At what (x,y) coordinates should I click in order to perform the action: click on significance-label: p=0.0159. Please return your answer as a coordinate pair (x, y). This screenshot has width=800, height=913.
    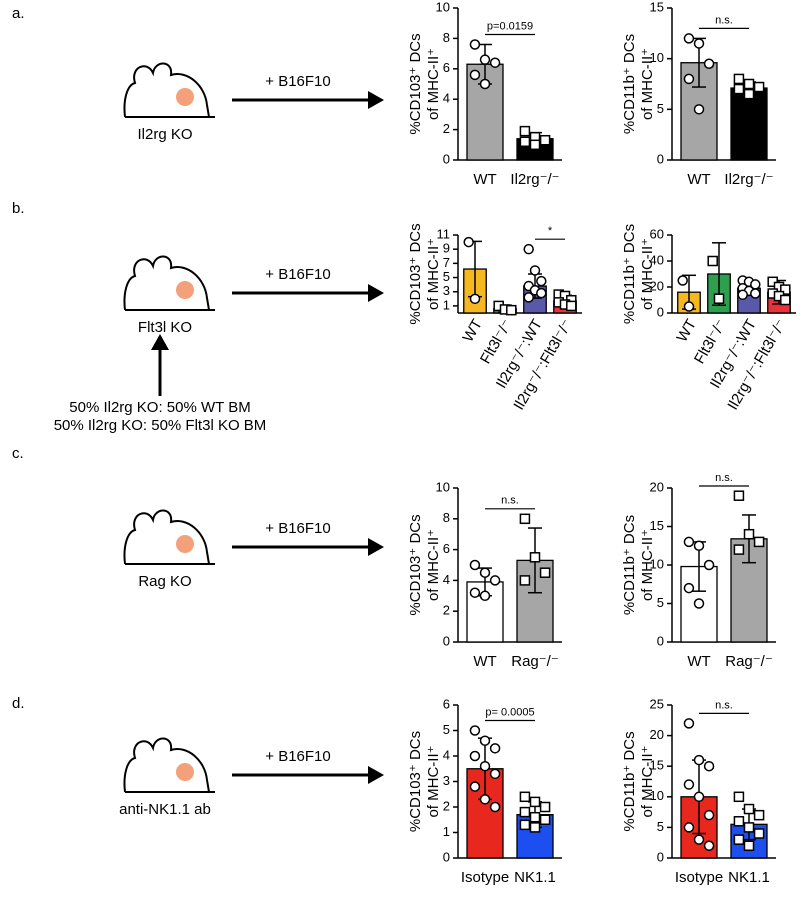
    Looking at the image, I should click on (510, 26).